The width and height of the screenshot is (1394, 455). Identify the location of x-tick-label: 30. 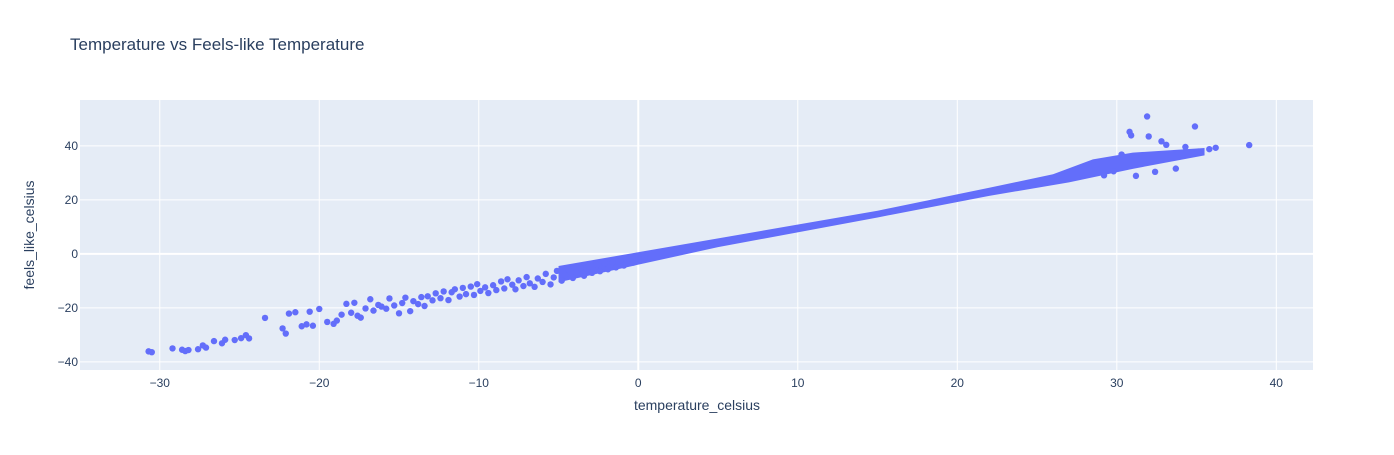
(1117, 383).